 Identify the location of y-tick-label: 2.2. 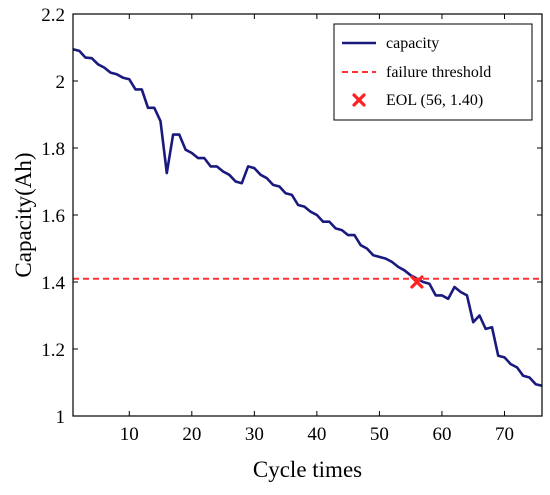
(53, 15).